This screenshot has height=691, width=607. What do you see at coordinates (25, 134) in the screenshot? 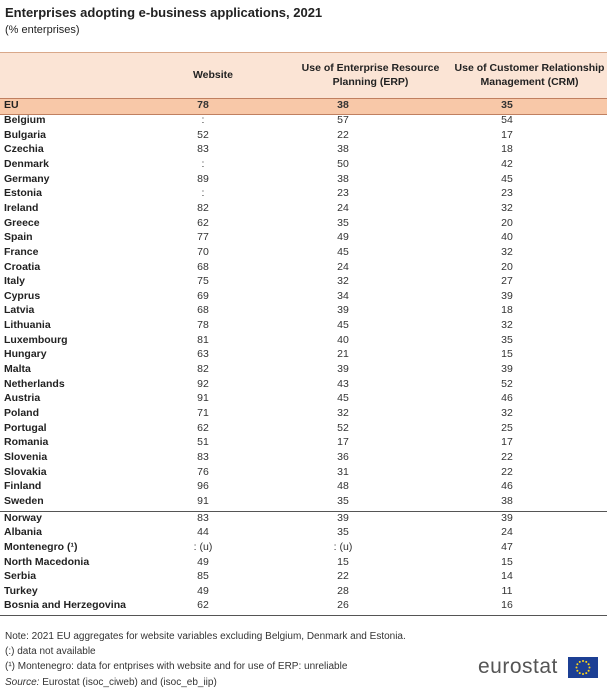
I see `row-label: Bulgaria` at bounding box center [25, 134].